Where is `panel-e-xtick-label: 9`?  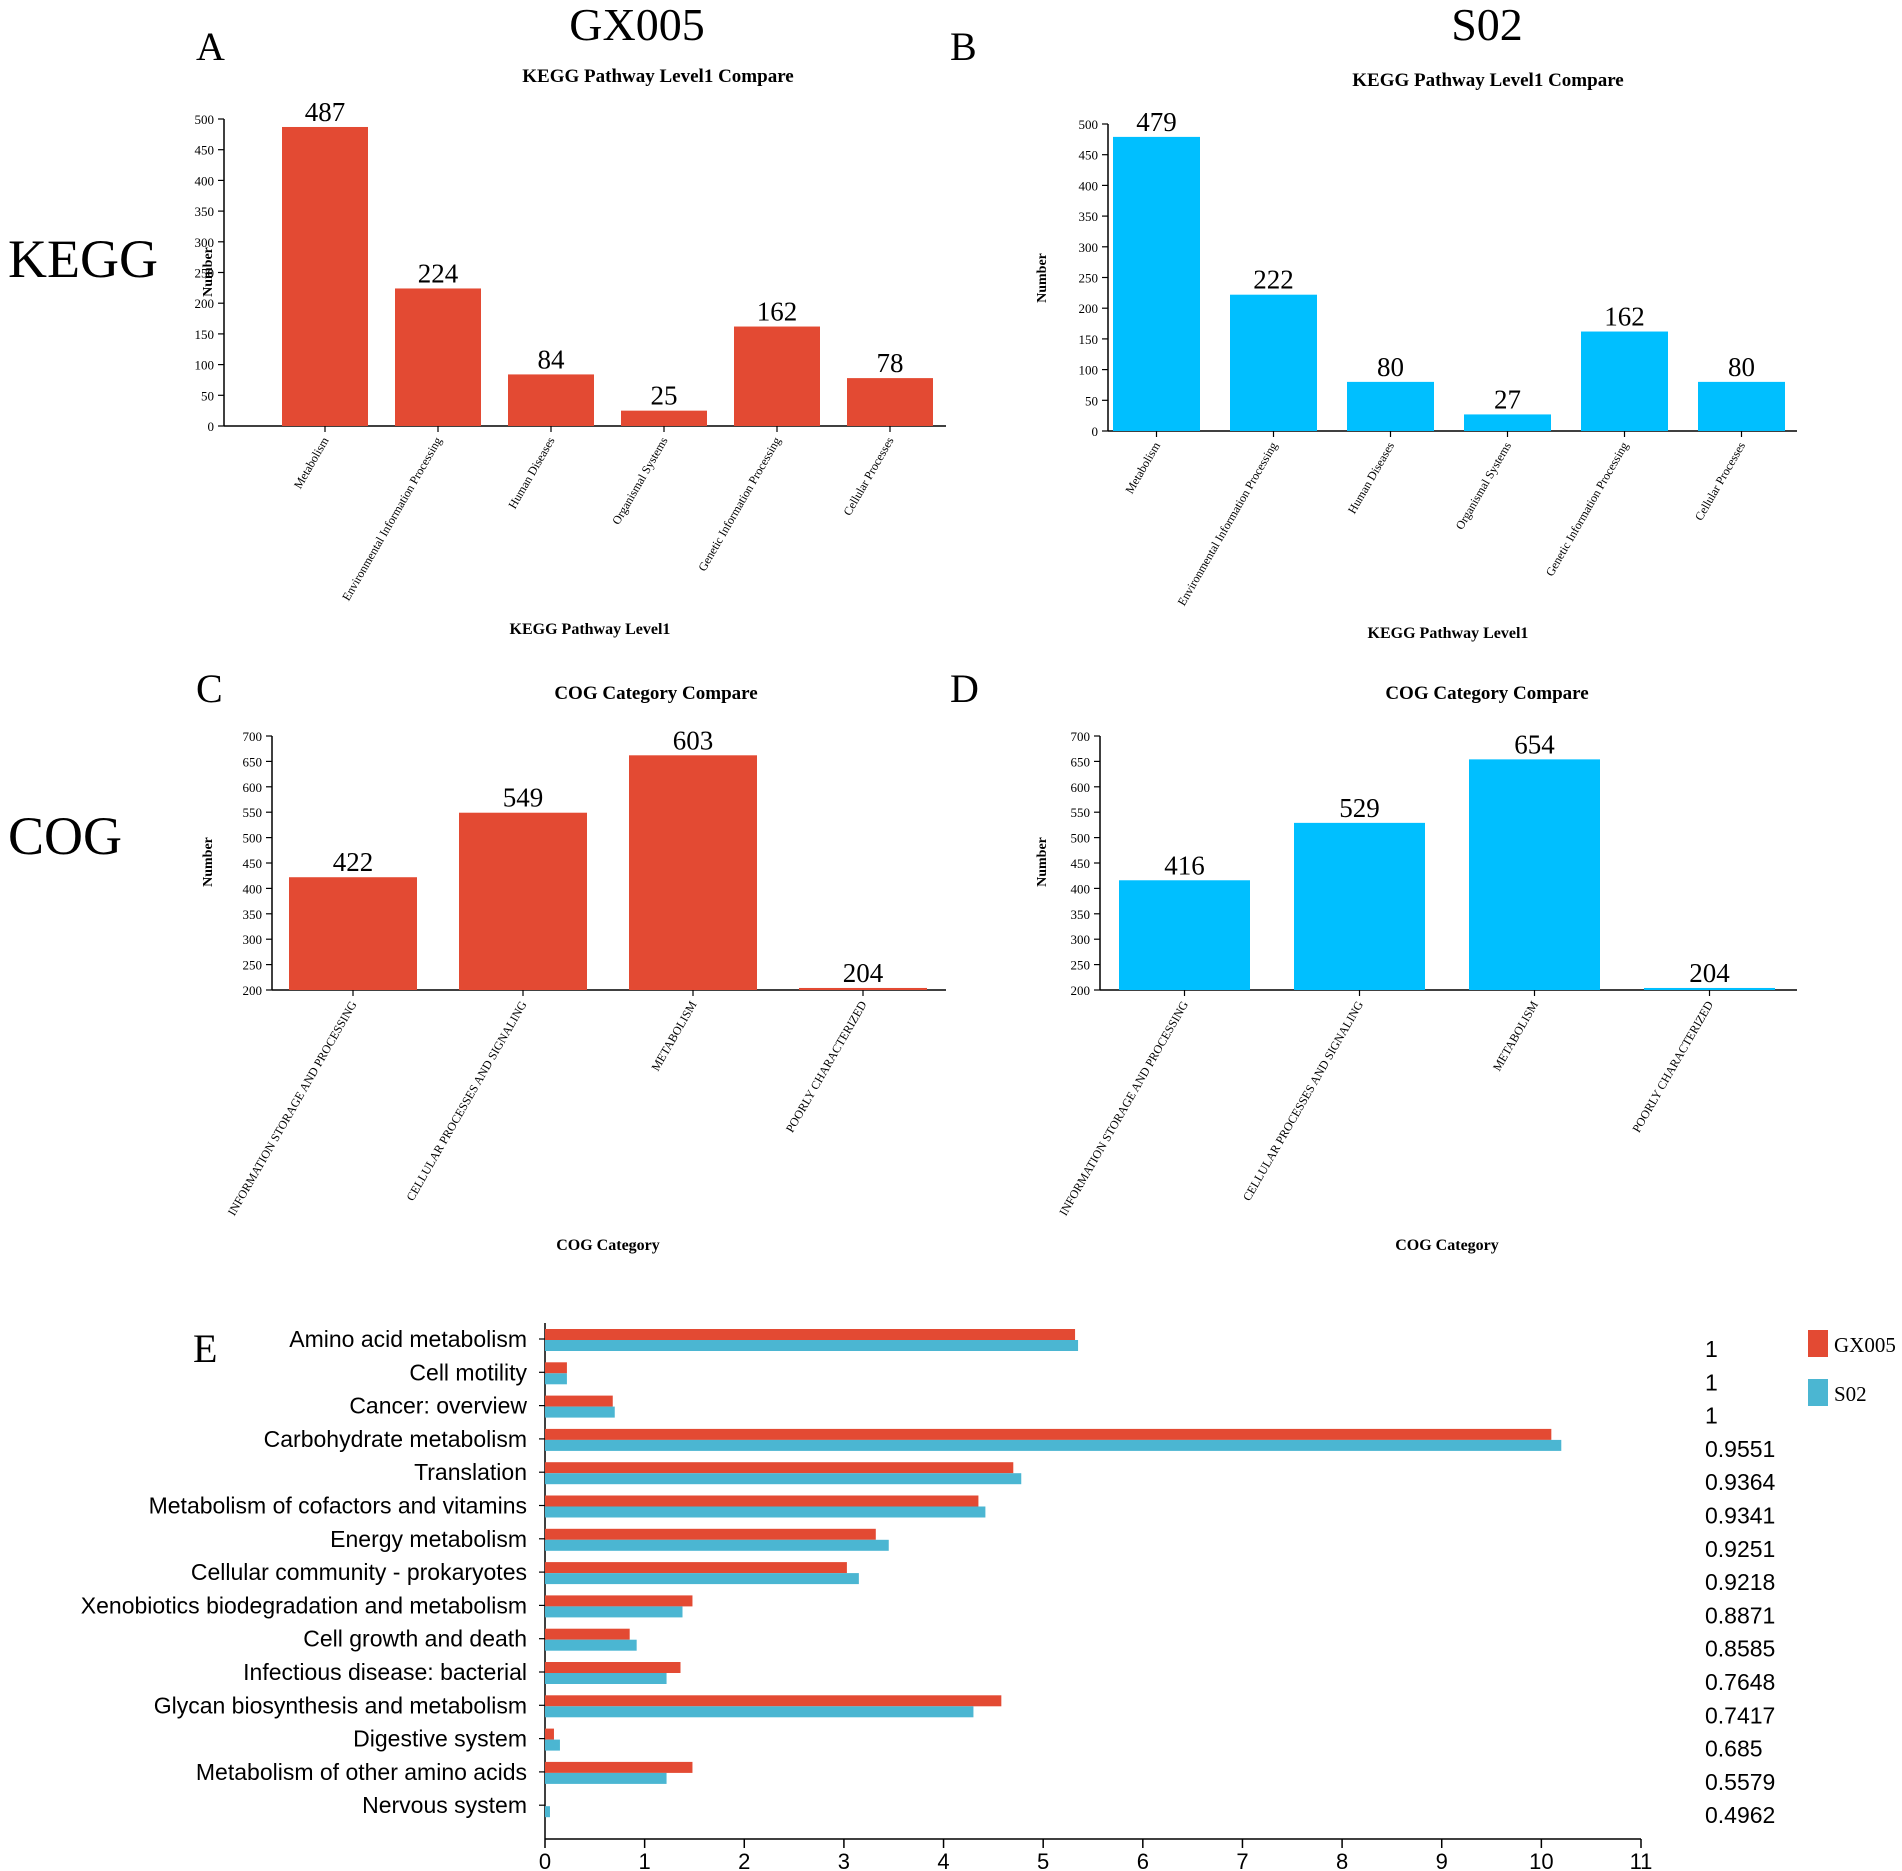
panel-e-xtick-label: 9 is located at coordinates (1442, 1860).